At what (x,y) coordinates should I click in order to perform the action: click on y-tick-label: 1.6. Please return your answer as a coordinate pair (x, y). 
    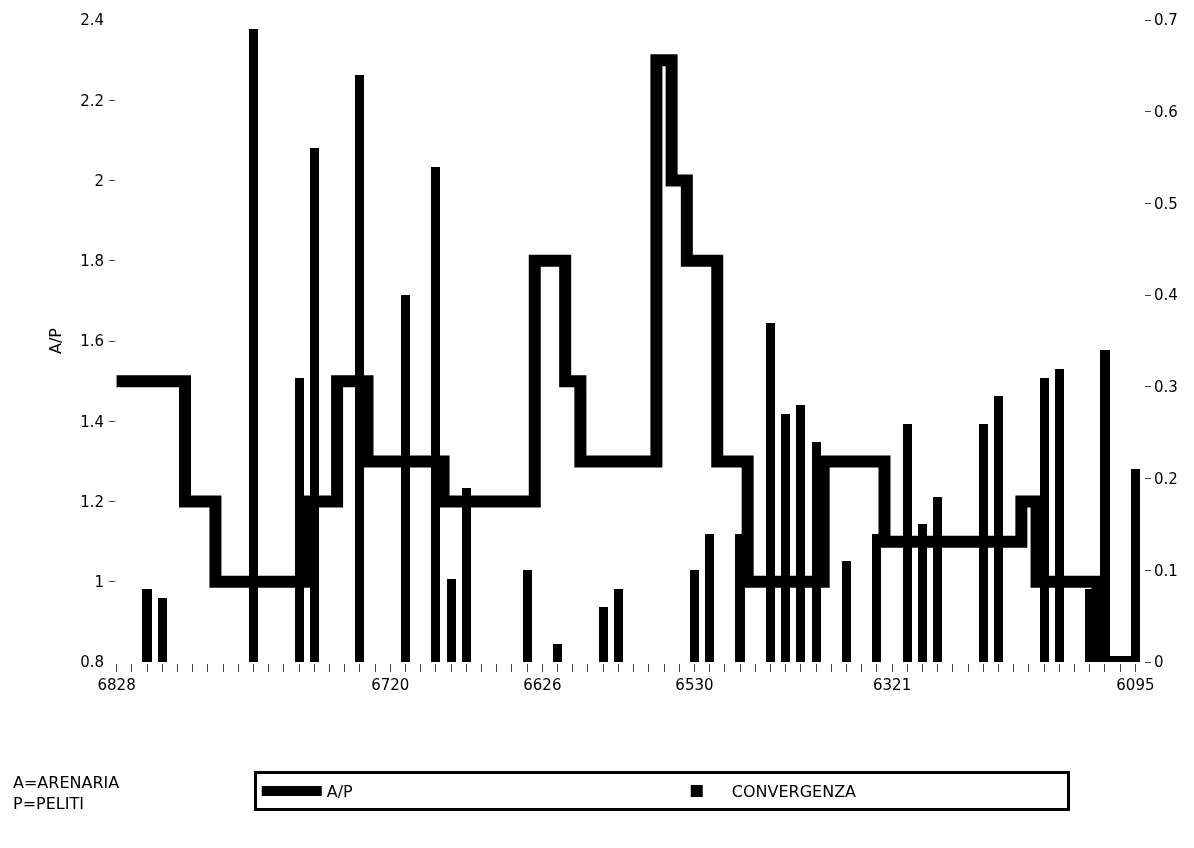
    Looking at the image, I should click on (92, 341).